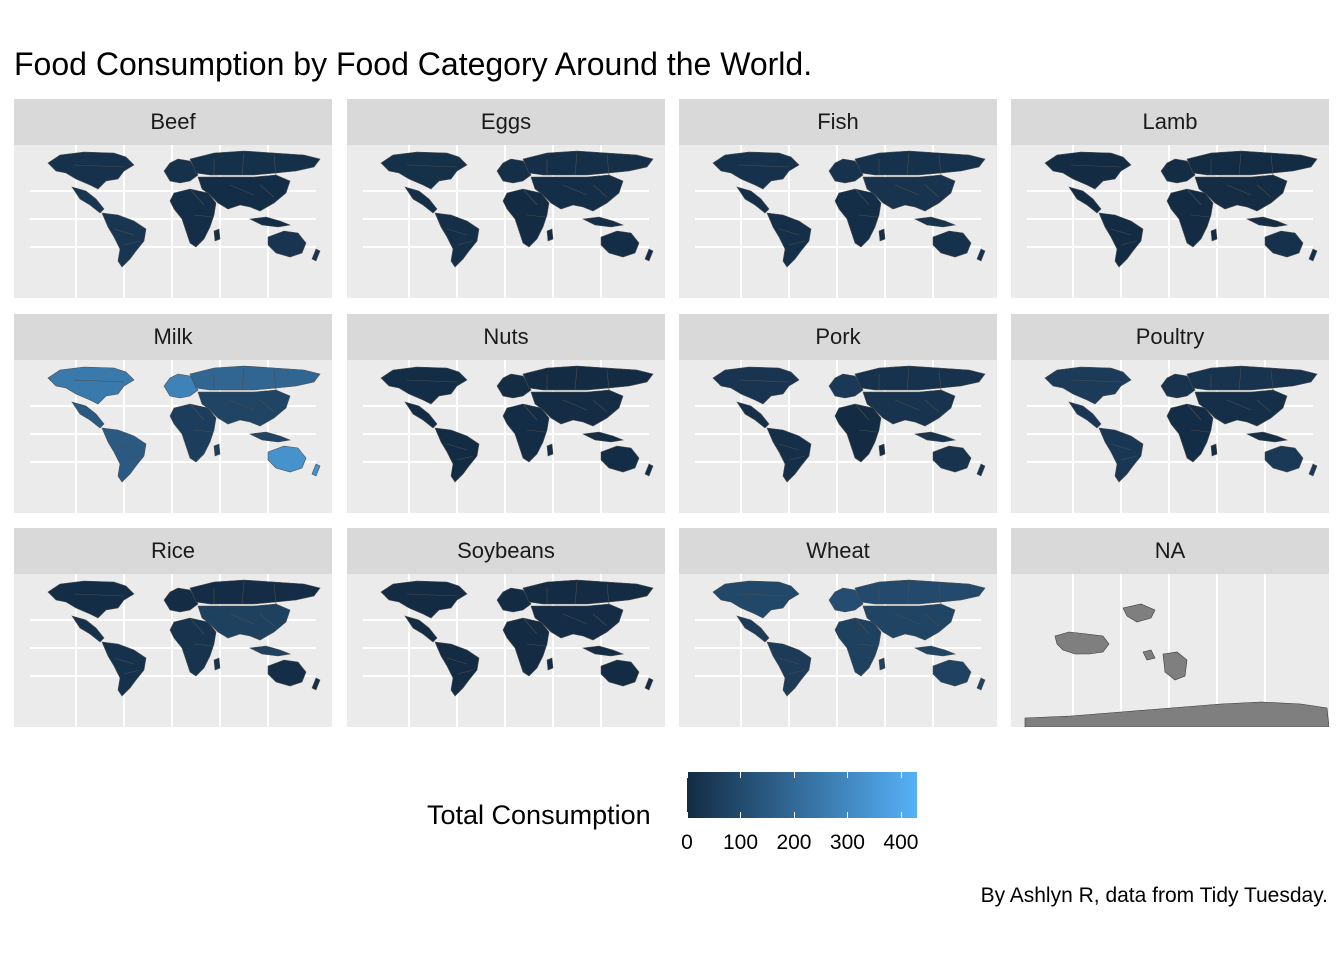 This screenshot has width=1344, height=960. I want to click on facet-panel: Nuts, so click(506, 413).